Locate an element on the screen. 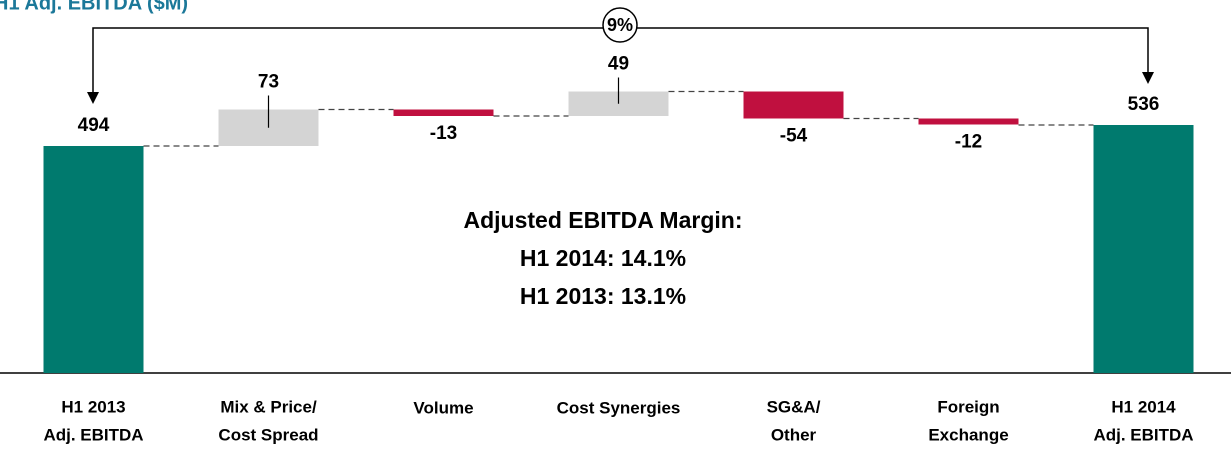  value-label: -12 is located at coordinates (968, 142).